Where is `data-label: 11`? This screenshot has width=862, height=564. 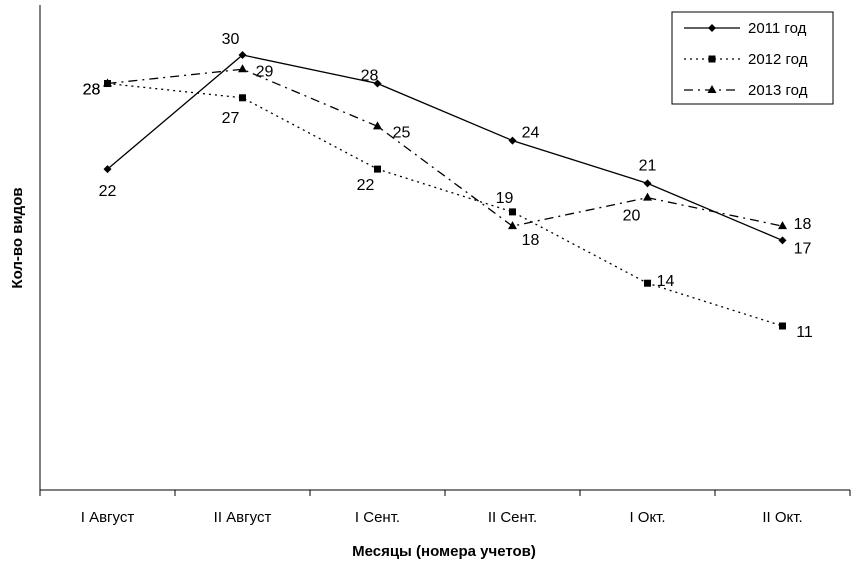
data-label: 11 is located at coordinates (804, 332).